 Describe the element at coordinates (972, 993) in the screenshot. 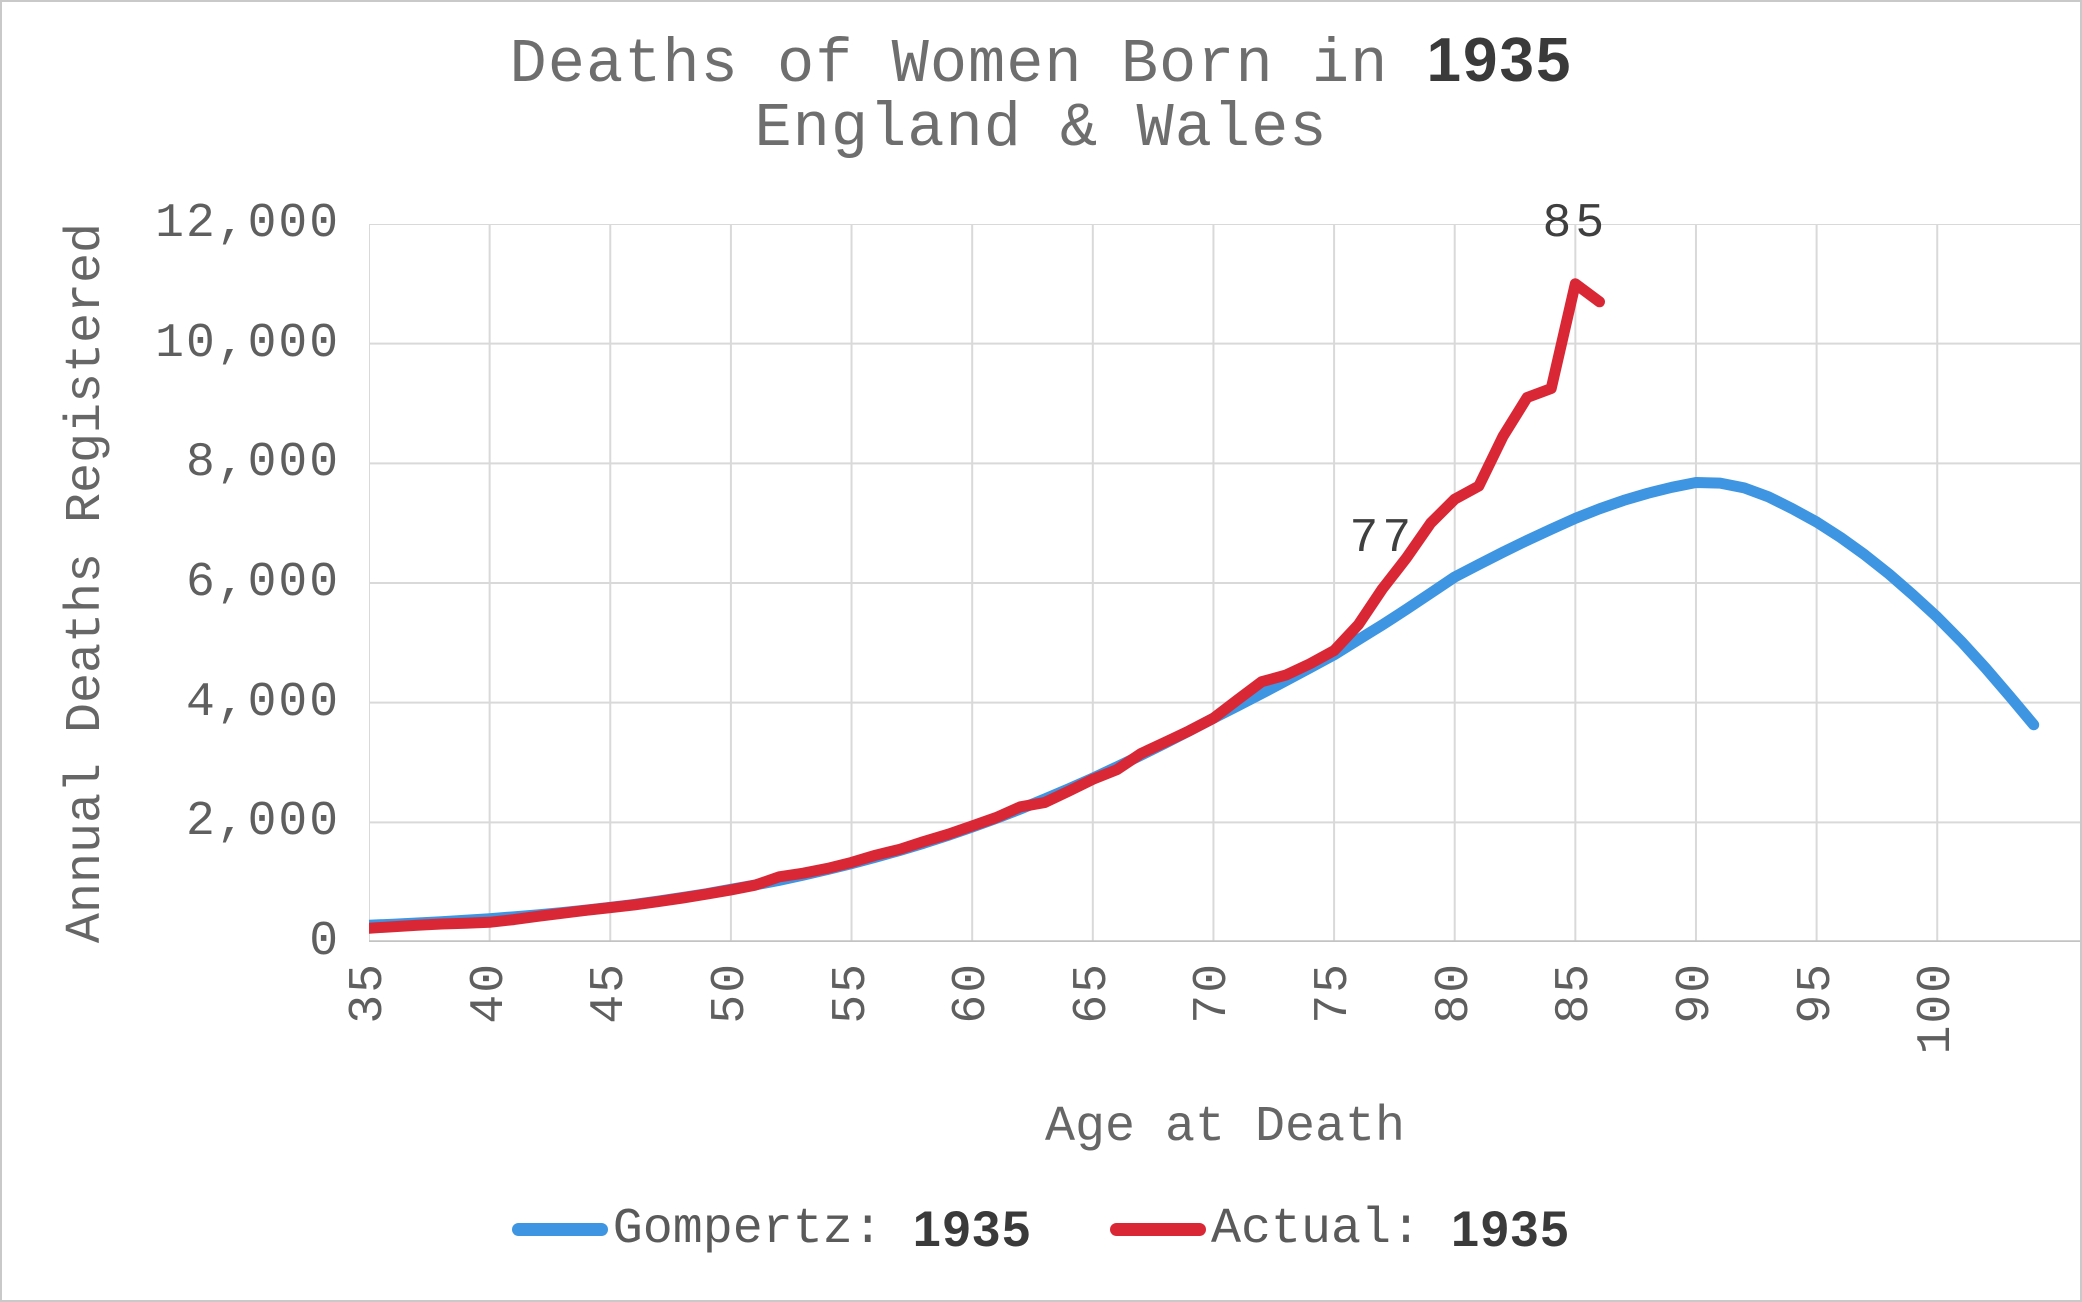

I see `x-tick-label: 60` at that location.